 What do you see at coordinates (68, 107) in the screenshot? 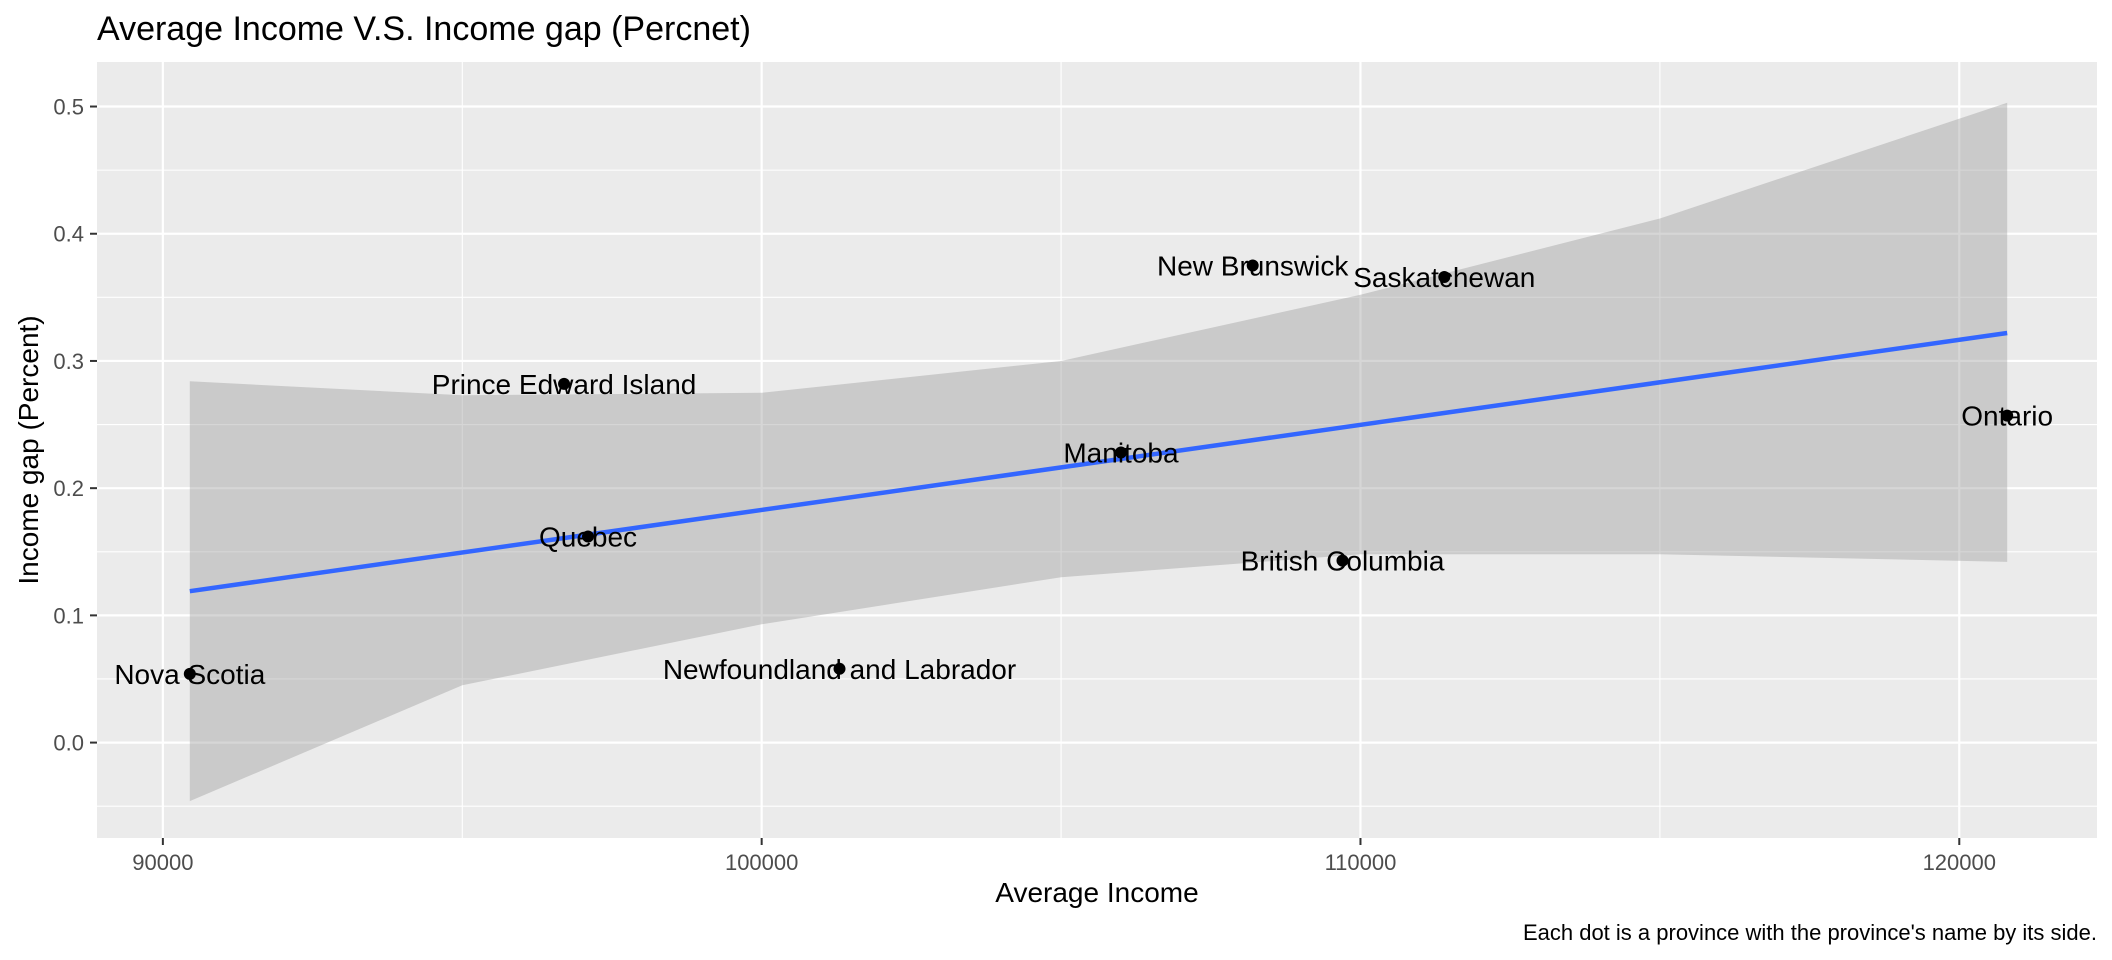
I see `y-tick-label: 0.5` at bounding box center [68, 107].